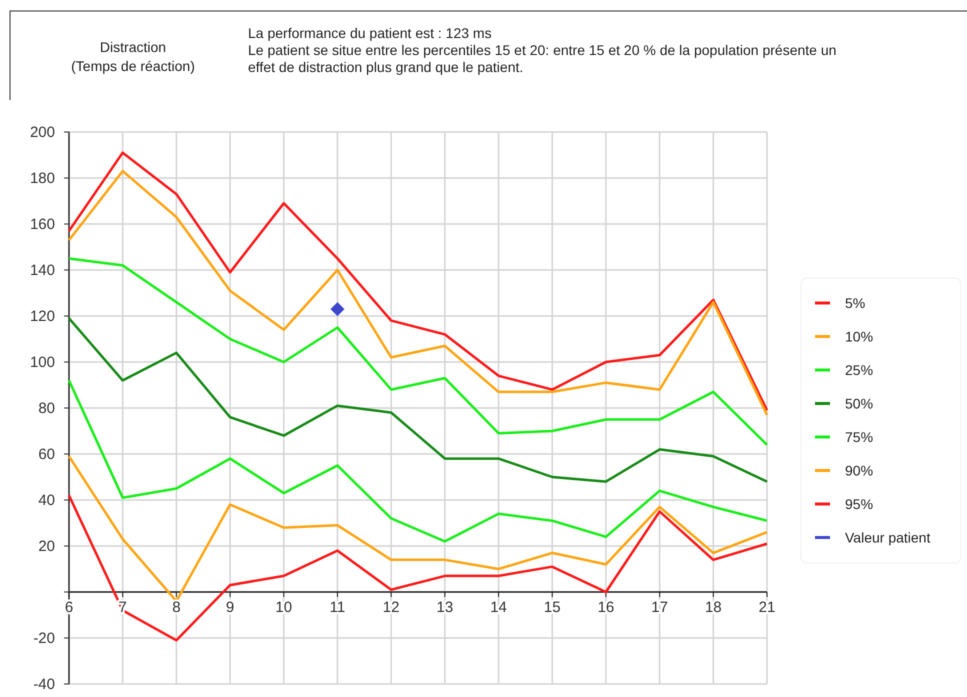  Describe the element at coordinates (44, 638) in the screenshot. I see `y-tick-label: -20` at that location.